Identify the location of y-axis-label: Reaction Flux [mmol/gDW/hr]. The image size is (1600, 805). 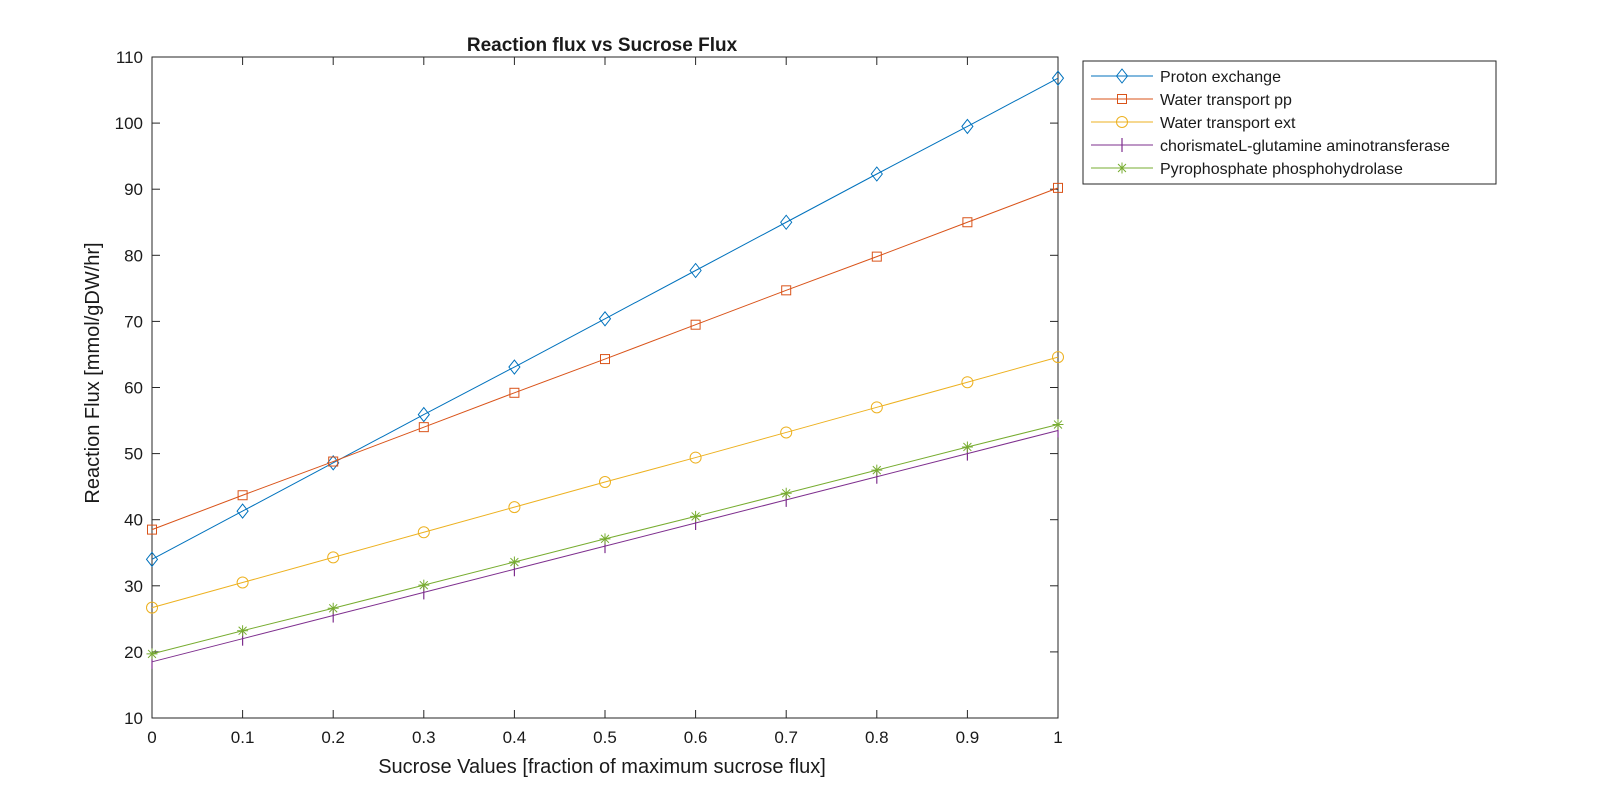
(93, 372).